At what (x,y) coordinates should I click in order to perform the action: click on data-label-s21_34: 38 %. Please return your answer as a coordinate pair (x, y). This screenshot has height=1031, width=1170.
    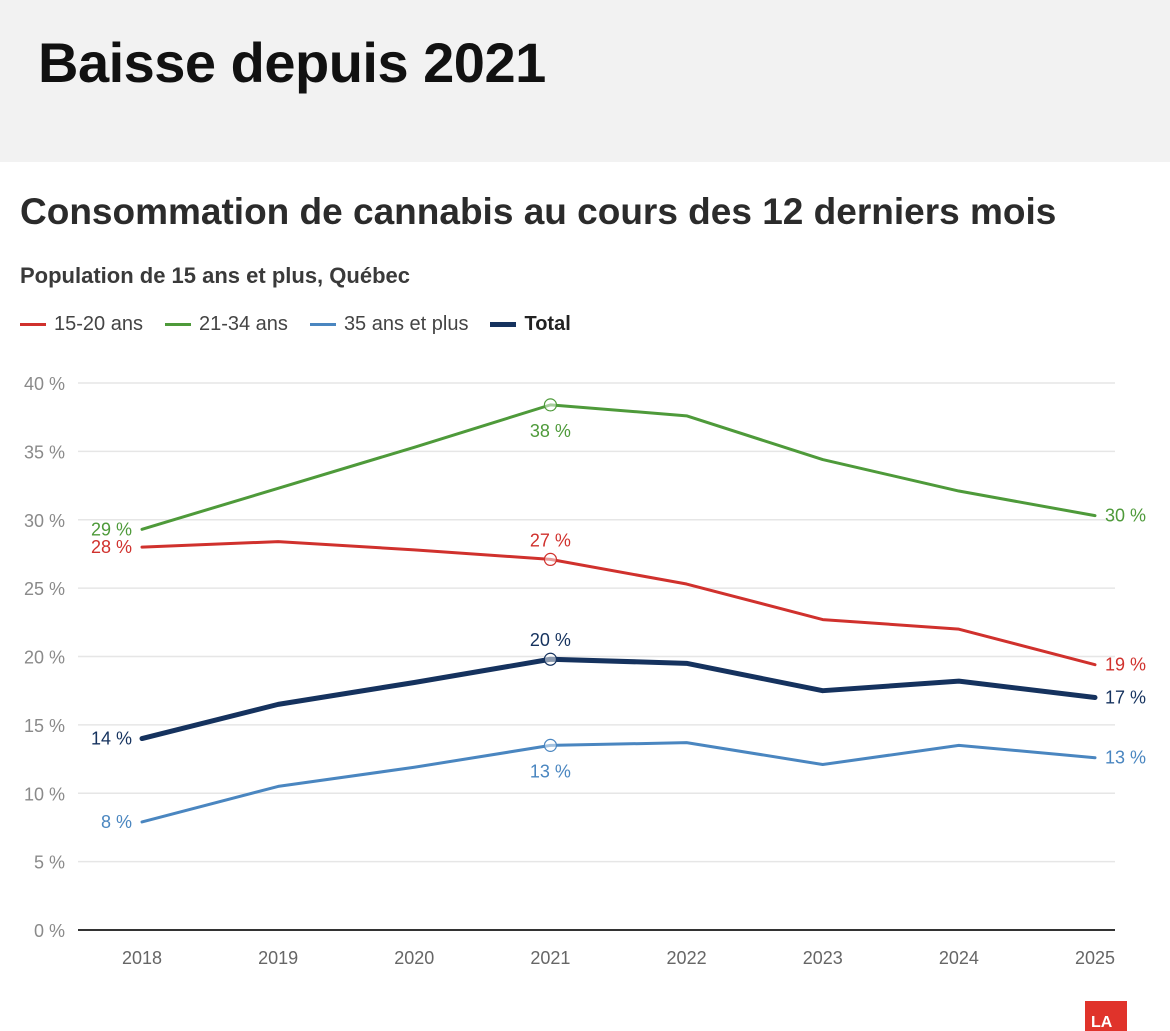
    Looking at the image, I should click on (550, 431).